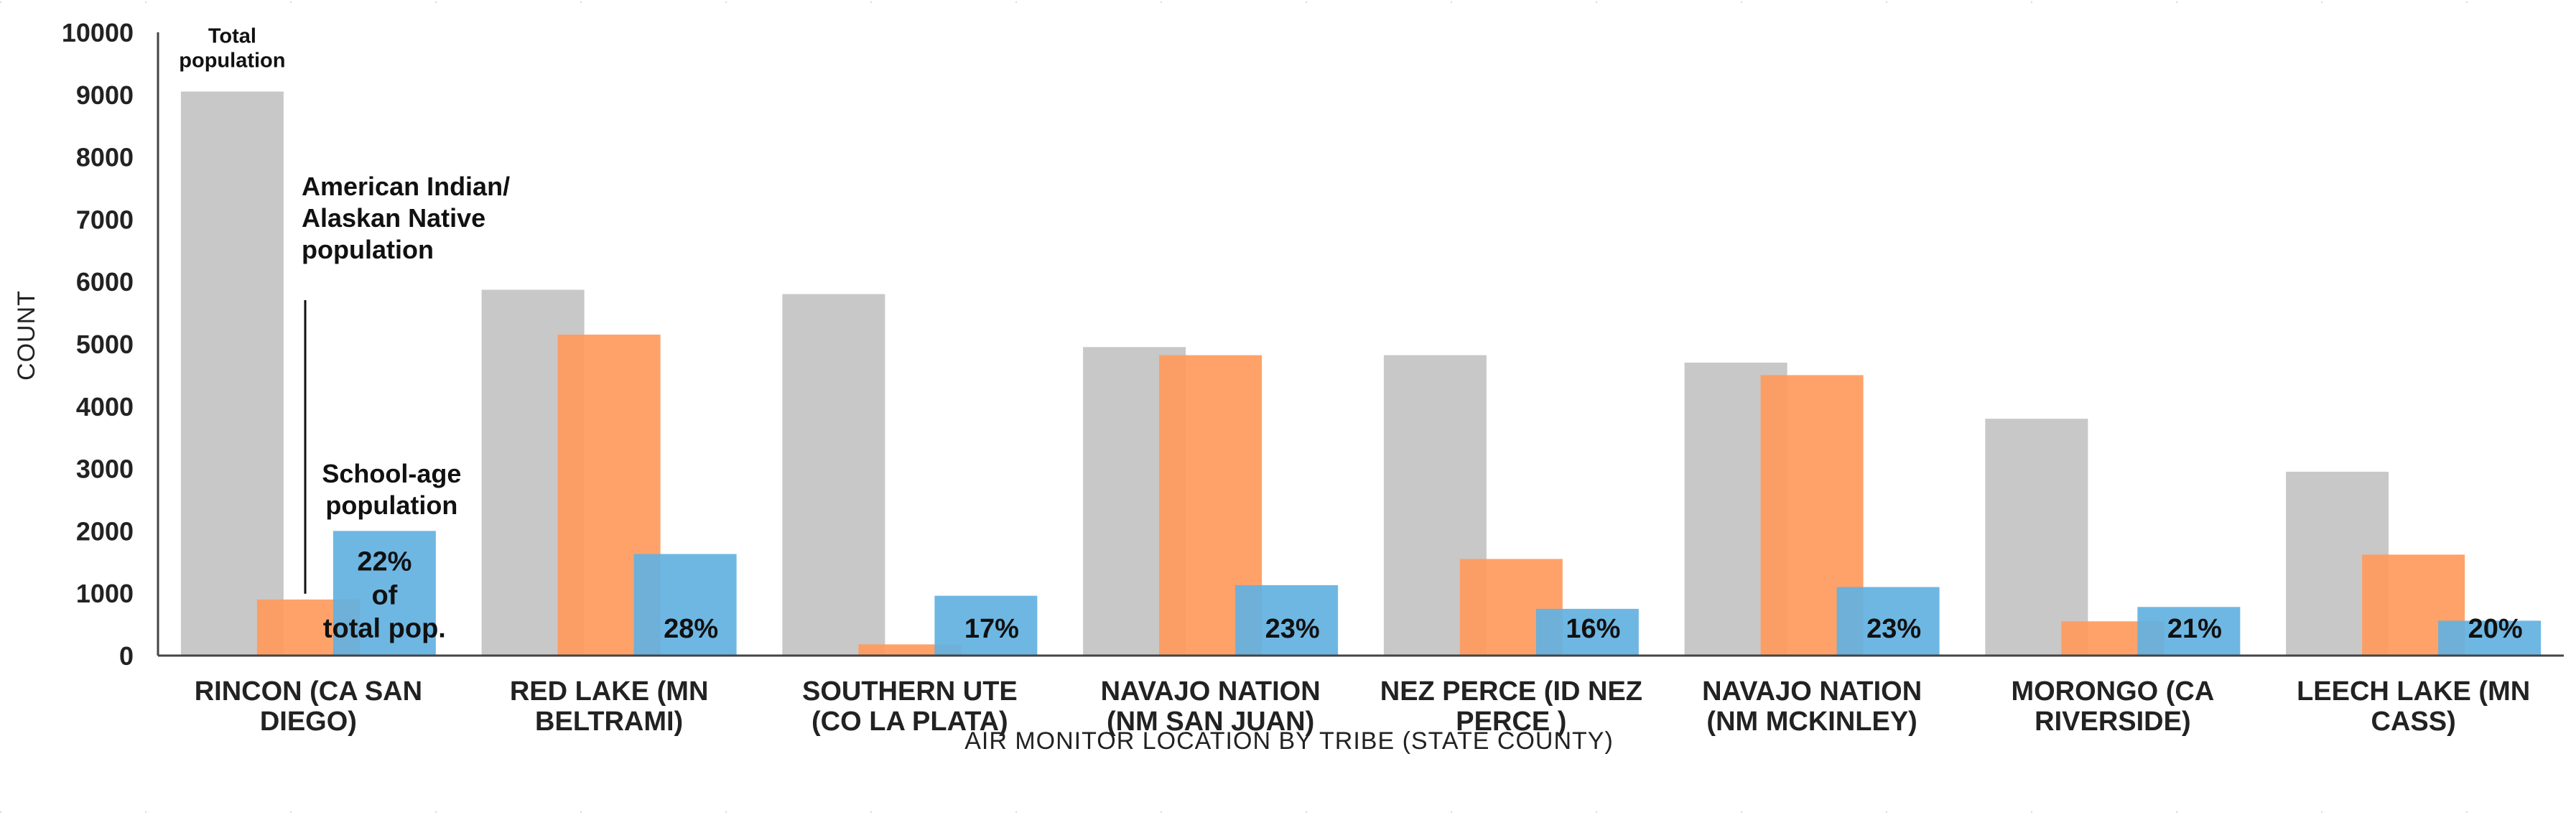 This screenshot has width=2576, height=815. Describe the element at coordinates (609, 691) in the screenshot. I see `x-category-label: RED LAKE (MN` at that location.